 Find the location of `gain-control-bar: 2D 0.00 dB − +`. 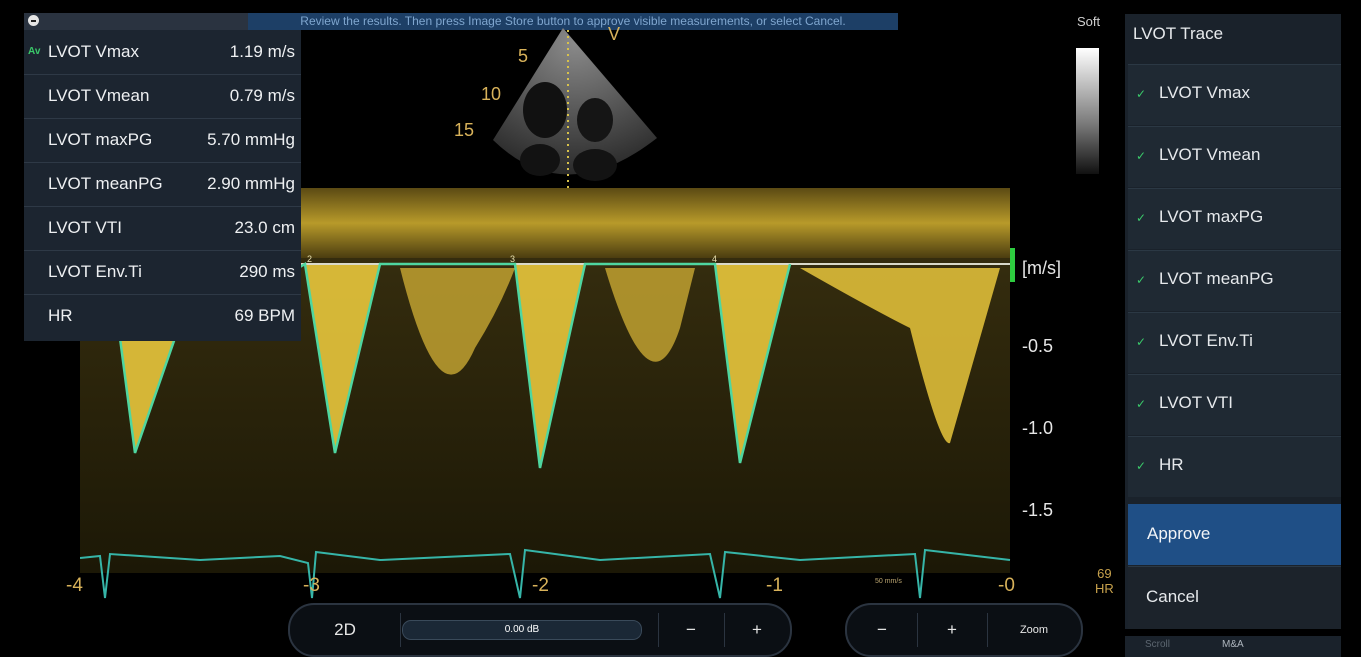

gain-control-bar: 2D 0.00 dB − + is located at coordinates (540, 630).